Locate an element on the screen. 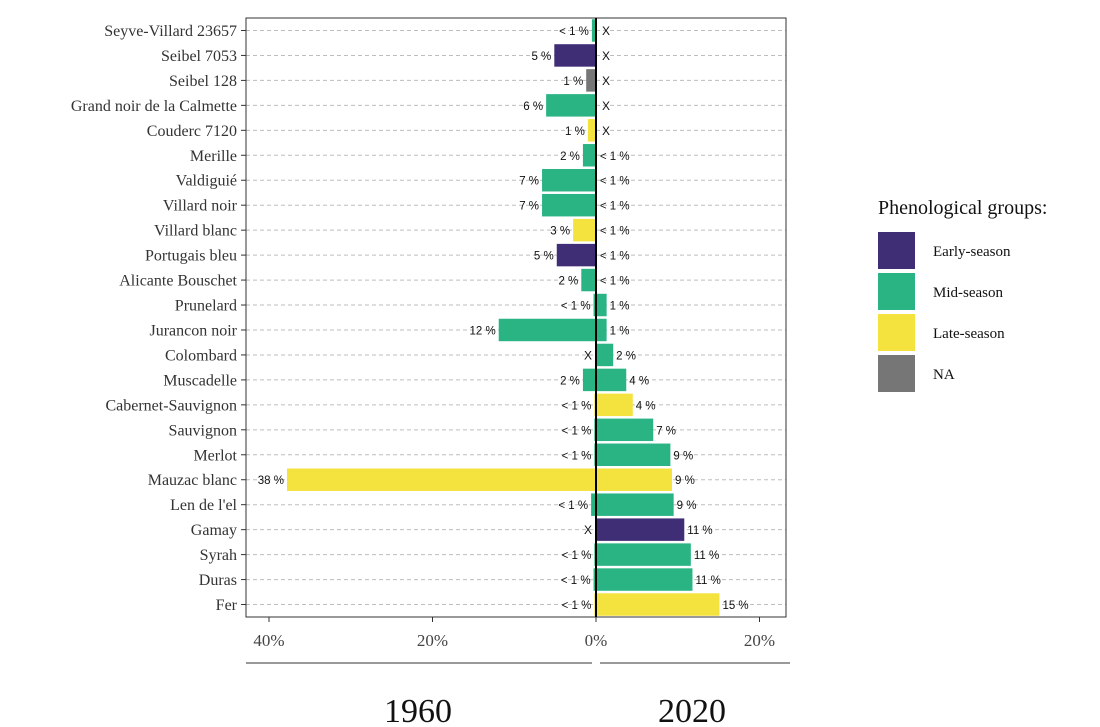 This screenshot has height=727, width=1100. section-label-1960: 1960 is located at coordinates (418, 710).